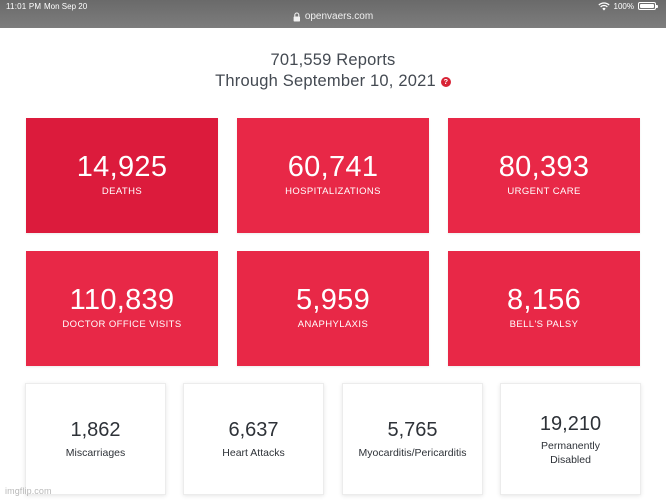 This screenshot has width=666, height=500. What do you see at coordinates (544, 300) in the screenshot?
I see `stat-value: 8,156` at bounding box center [544, 300].